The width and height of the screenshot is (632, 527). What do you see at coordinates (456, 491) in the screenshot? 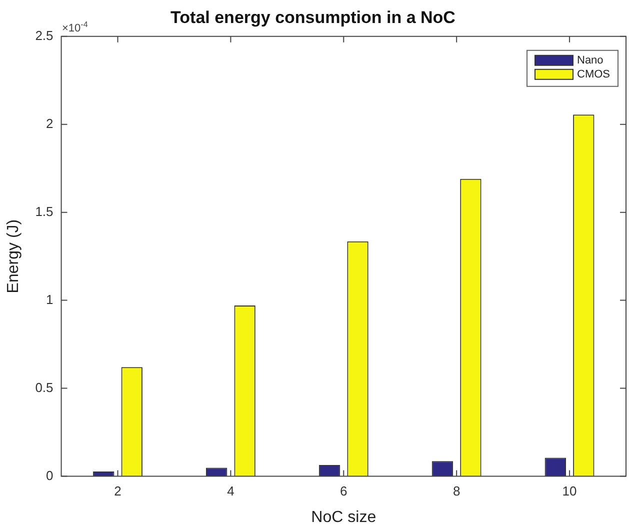
I see `x-tick-label: 8` at bounding box center [456, 491].